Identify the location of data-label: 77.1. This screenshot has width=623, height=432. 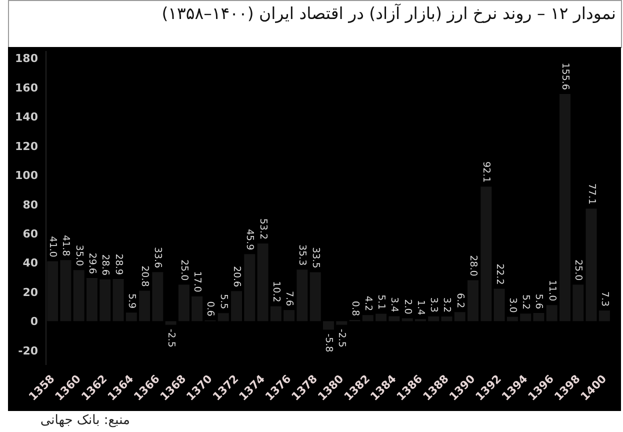
(591, 194).